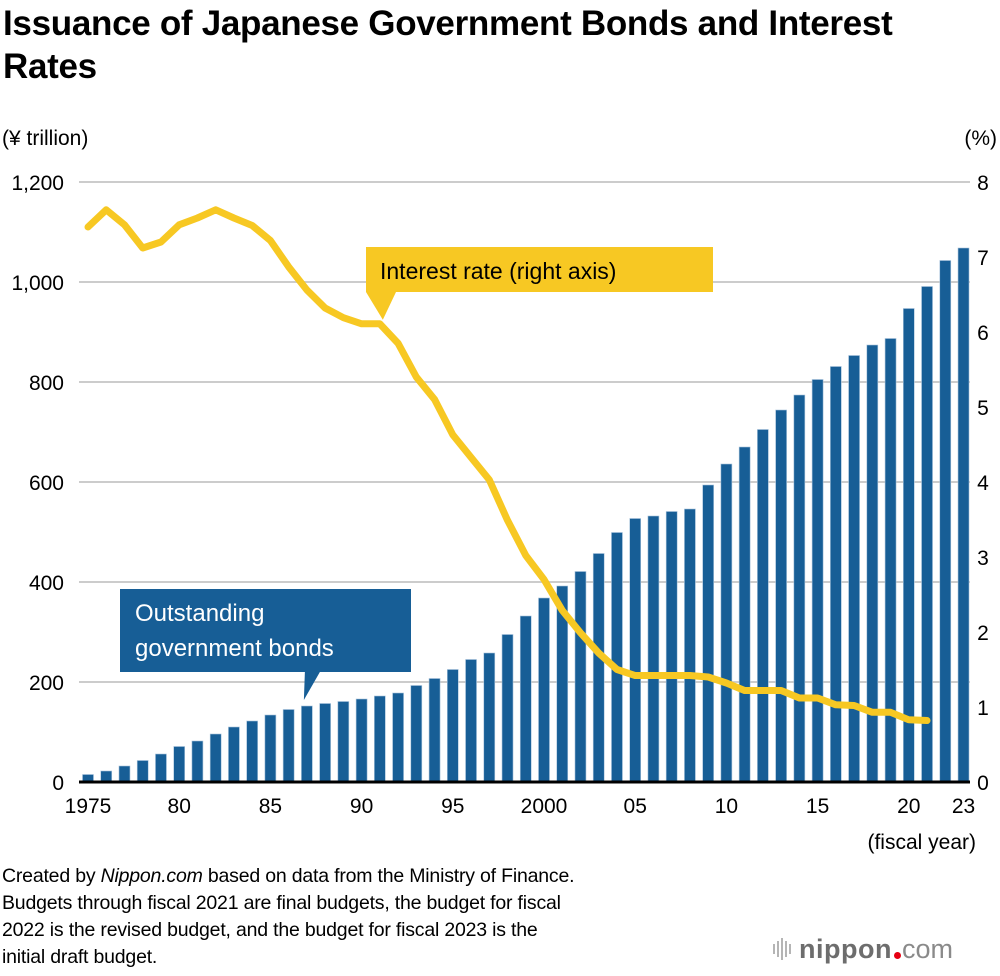 The image size is (1000, 976). I want to click on bonds-callout: Outstanding government bonds, so click(265, 644).